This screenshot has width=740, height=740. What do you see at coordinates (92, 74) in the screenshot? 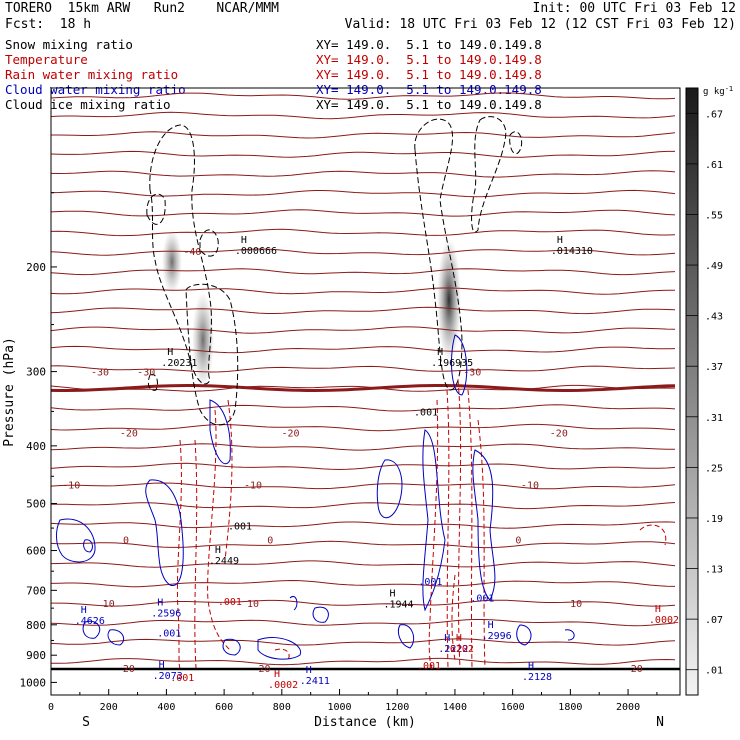
I see `legend-rain-name: Rain water mixing ratio` at bounding box center [92, 74].